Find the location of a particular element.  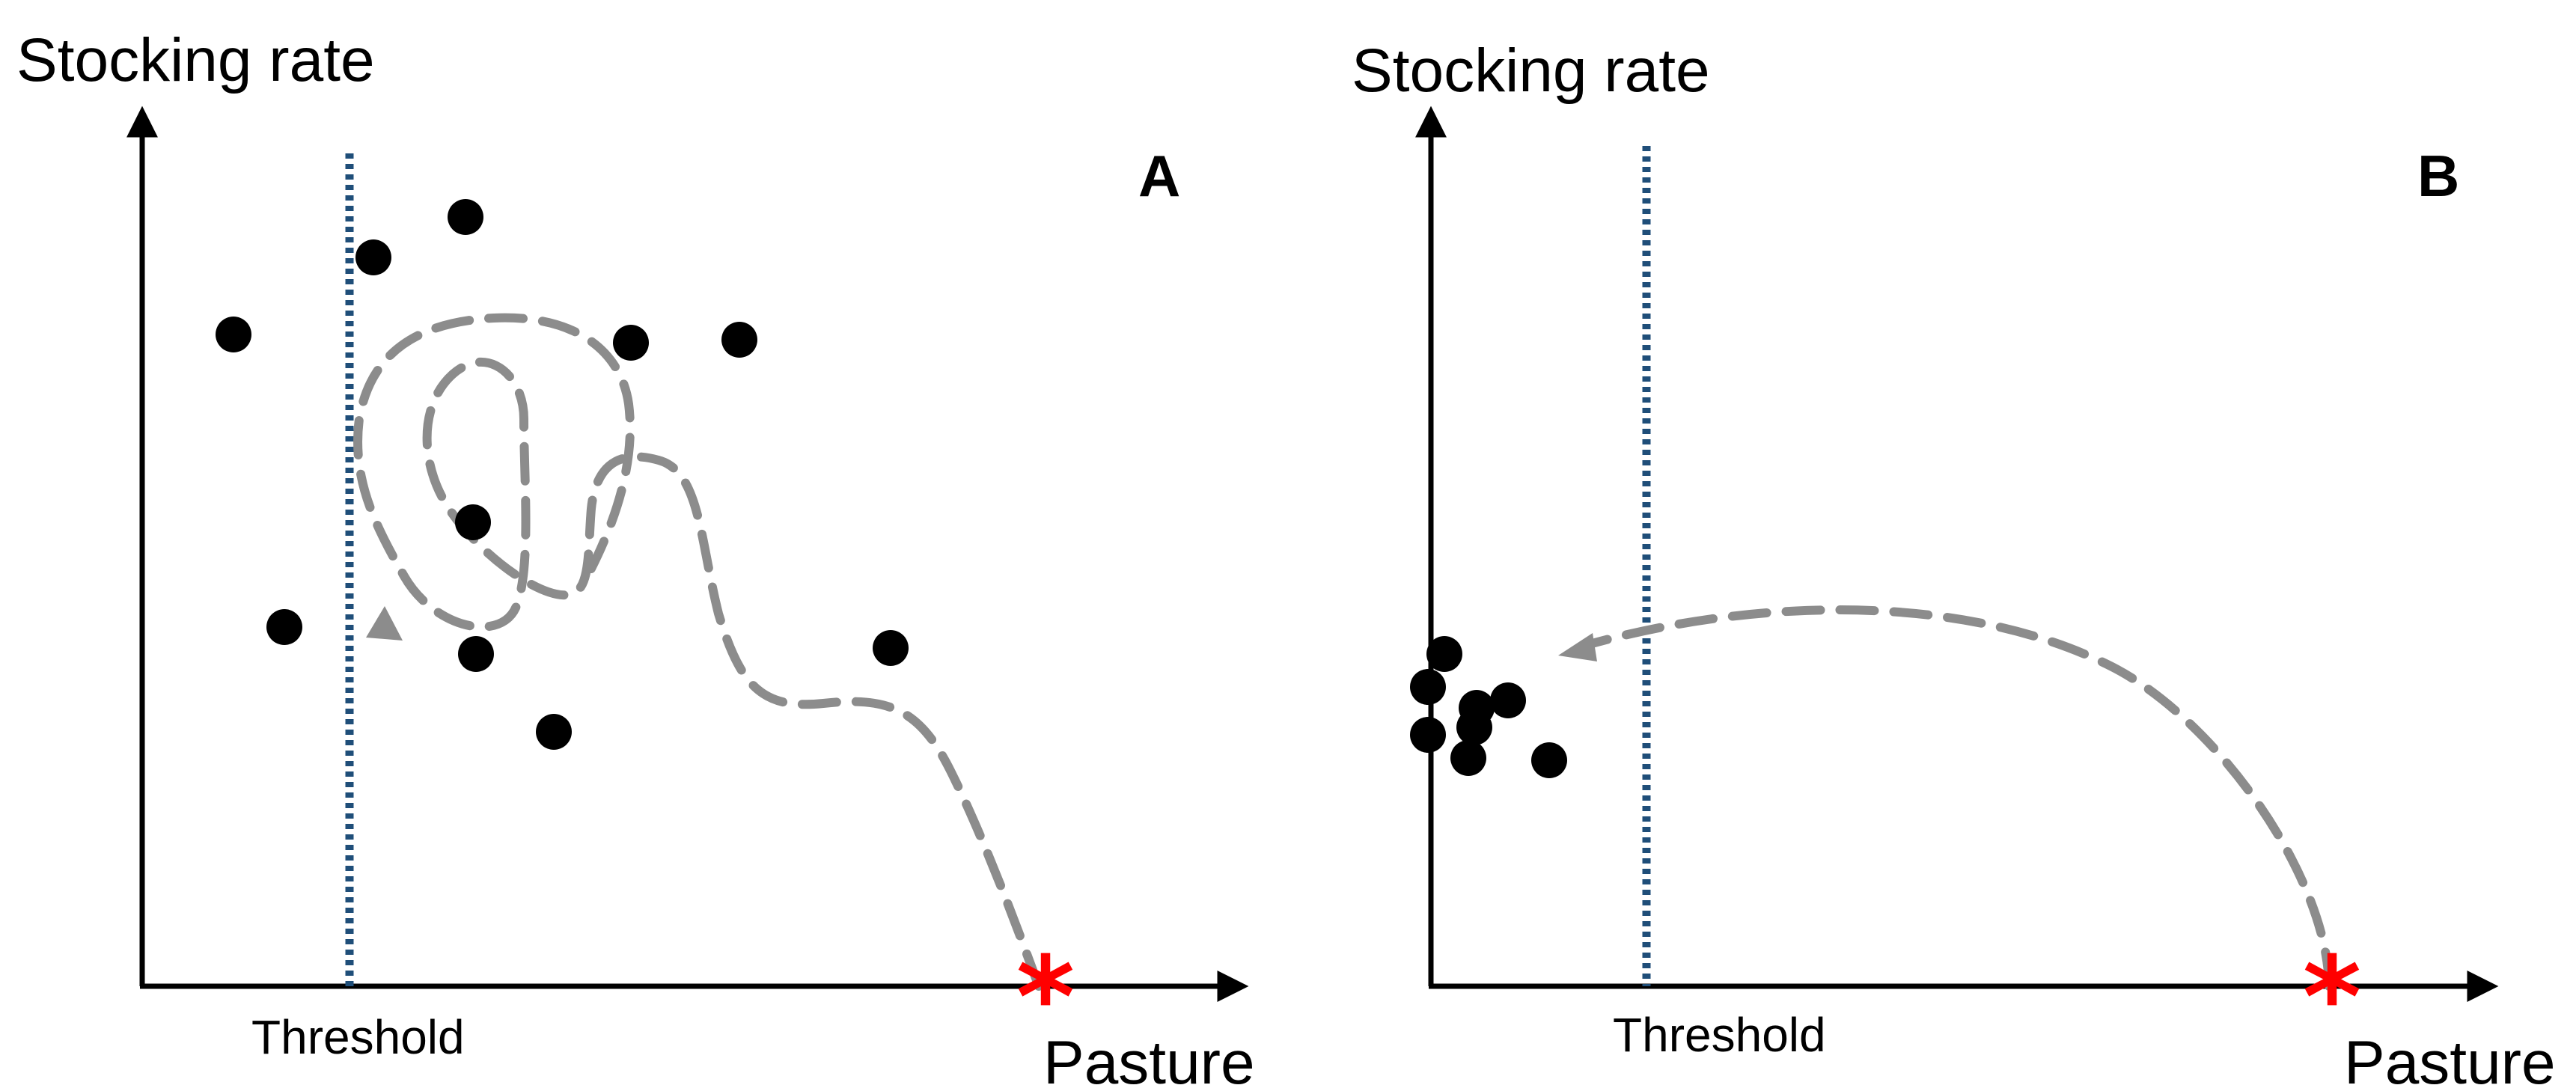

panel-b-threshold-label: Threshold is located at coordinates (1720, 1035).